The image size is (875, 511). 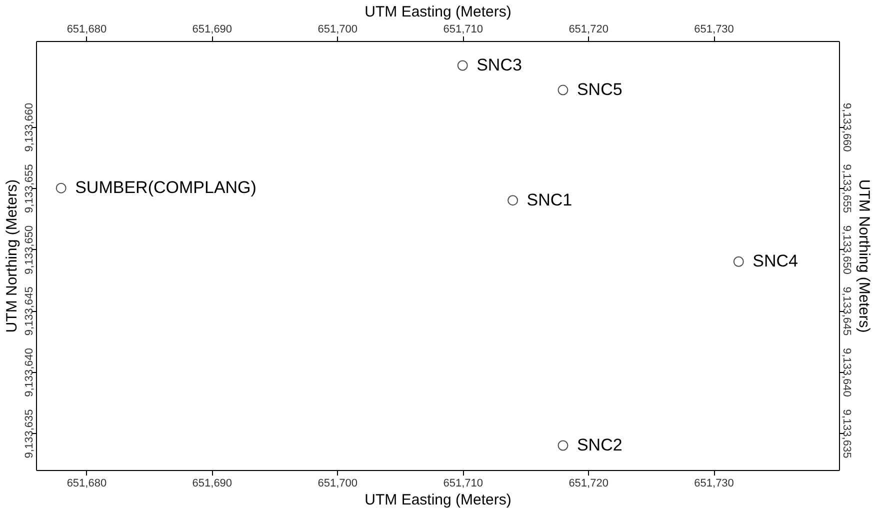 I want to click on y-tick-label: 9,133,635, so click(x=30, y=433).